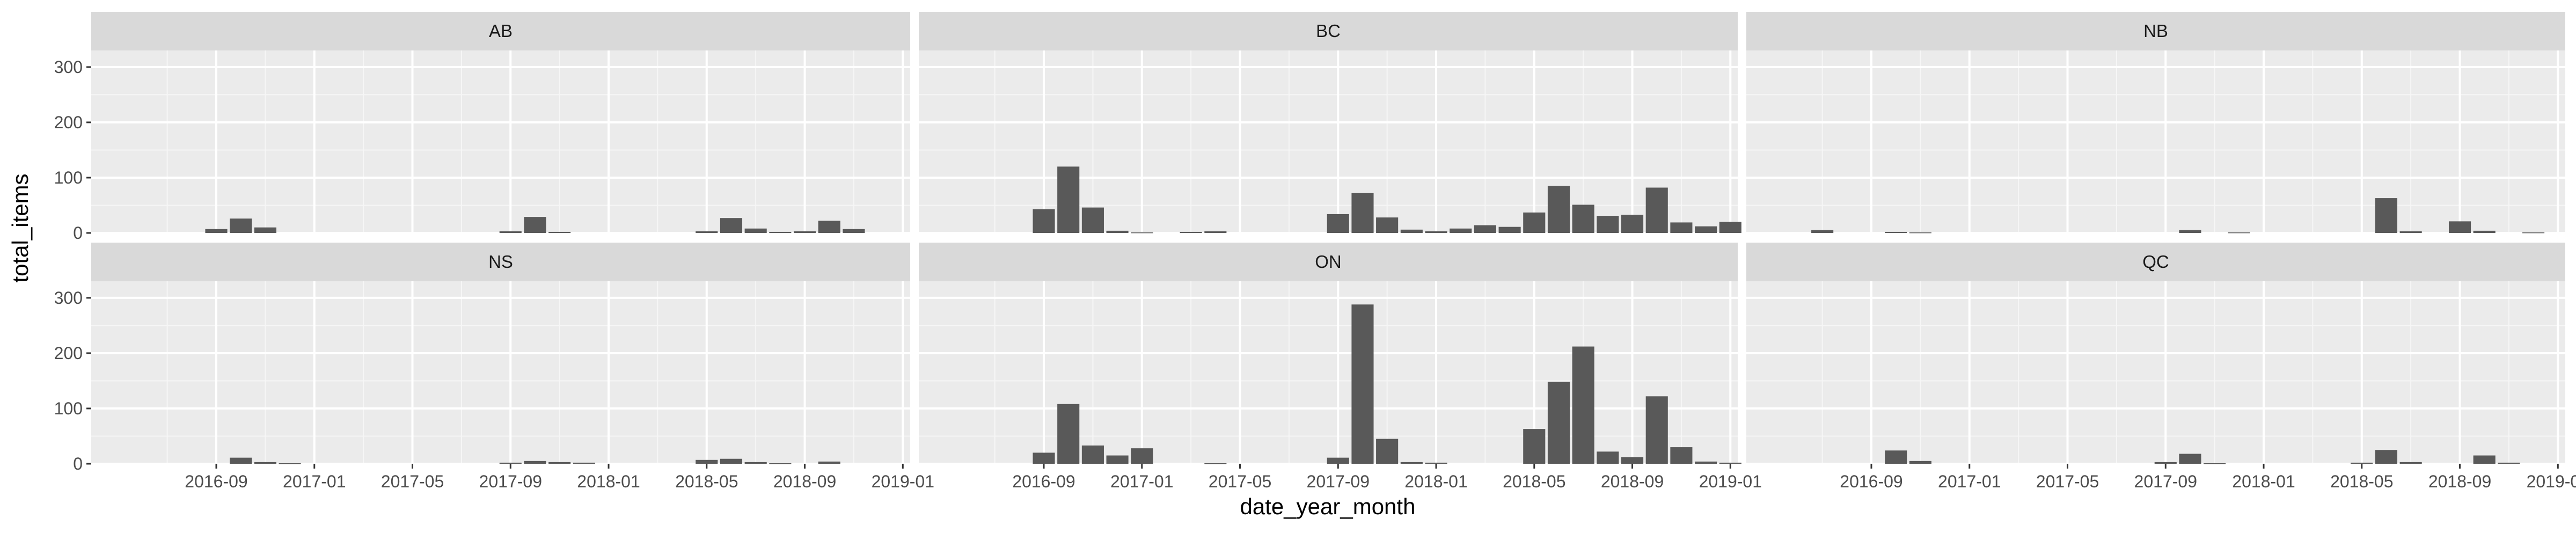 The height and width of the screenshot is (533, 2576). I want to click on facet-strip-label: NS, so click(500, 262).